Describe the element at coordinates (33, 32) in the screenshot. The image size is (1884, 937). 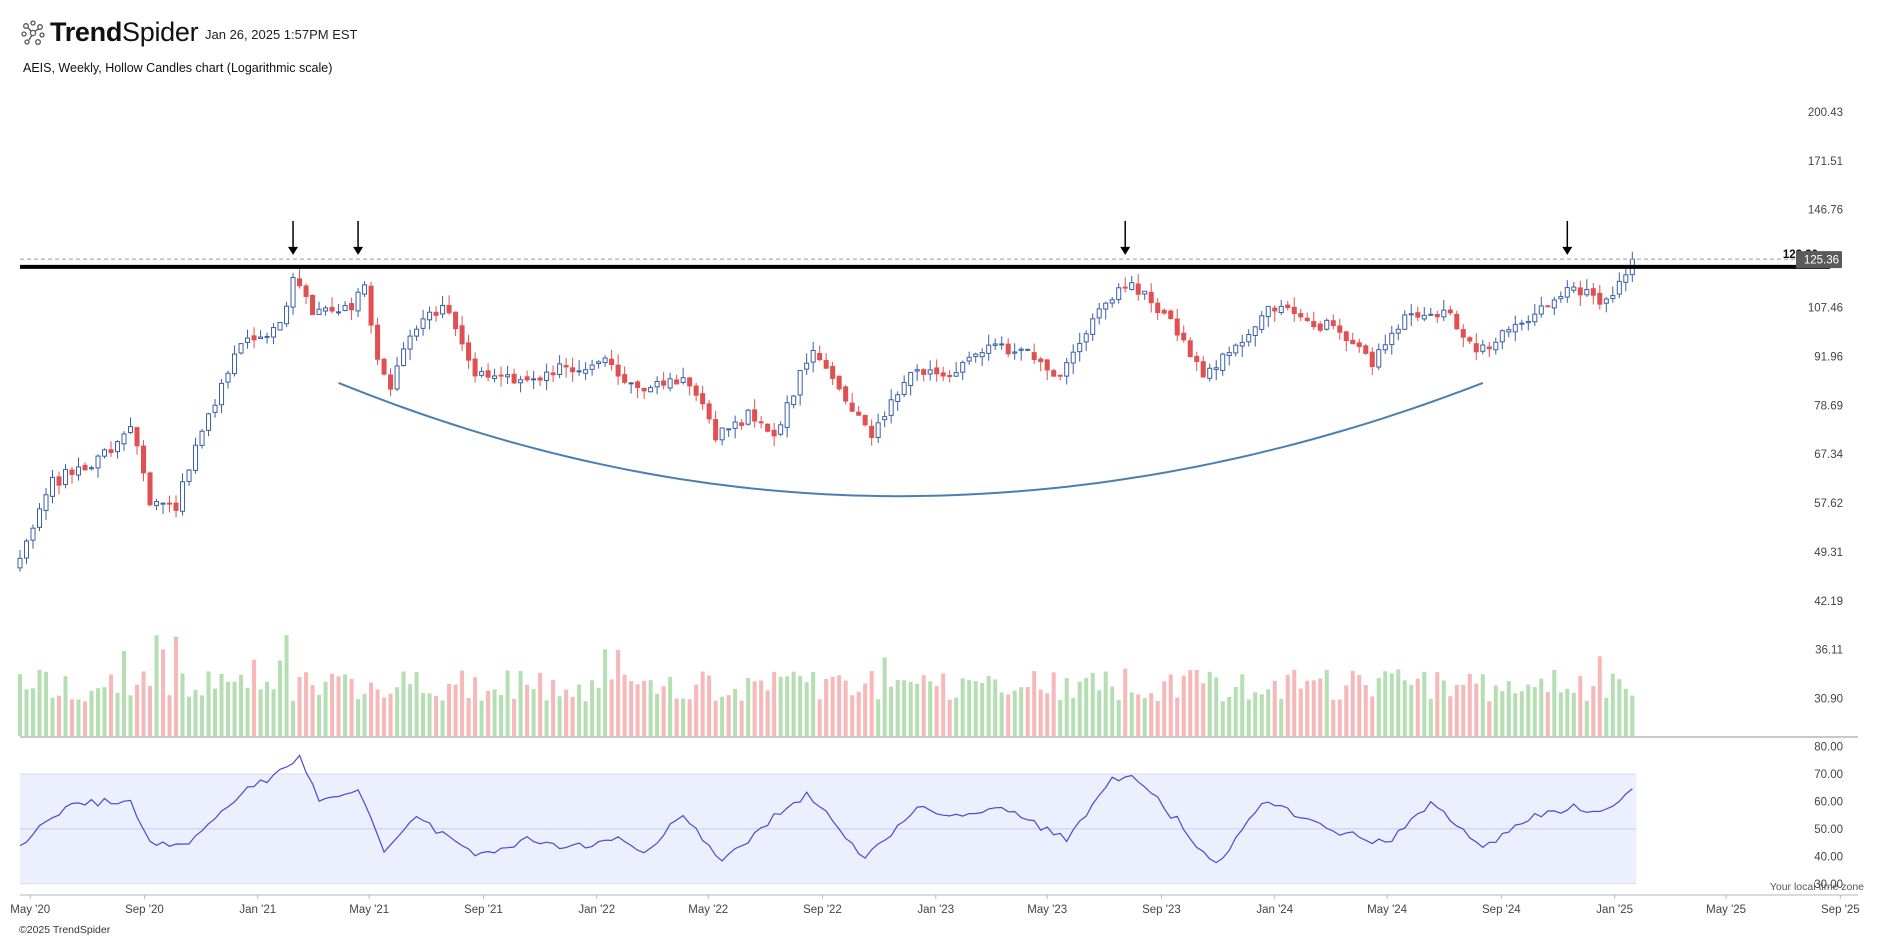
I see `trendspider-logo-icon` at that location.